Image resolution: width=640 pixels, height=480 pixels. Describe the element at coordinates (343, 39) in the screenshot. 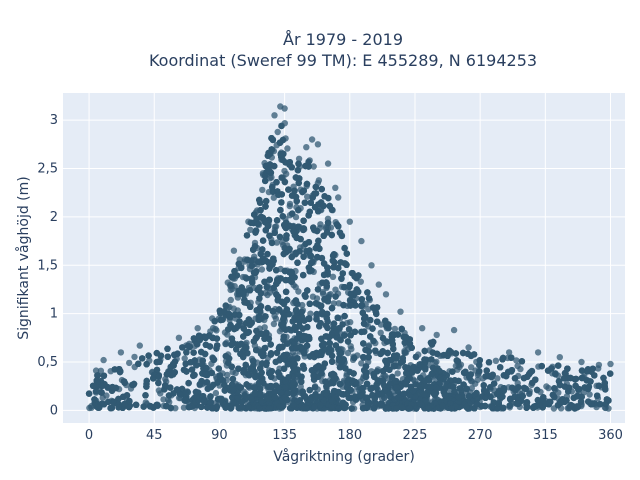

I see `chart-title-line-1: År 1979 - 2019` at that location.